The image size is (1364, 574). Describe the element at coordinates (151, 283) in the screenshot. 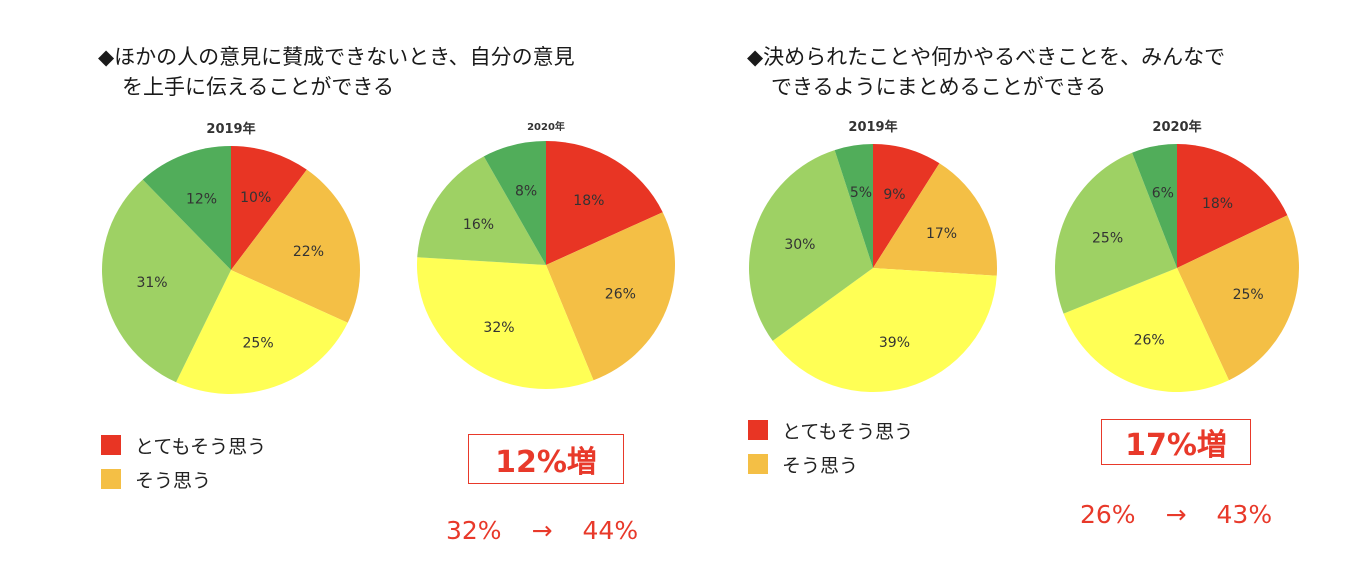

I see `slice-label: 31%` at that location.